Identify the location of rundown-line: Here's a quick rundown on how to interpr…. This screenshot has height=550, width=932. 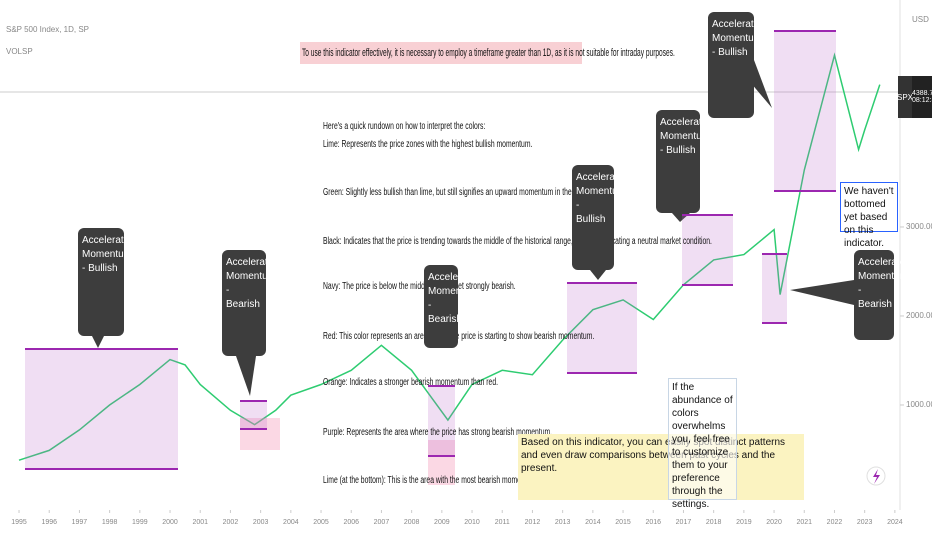
(404, 126).